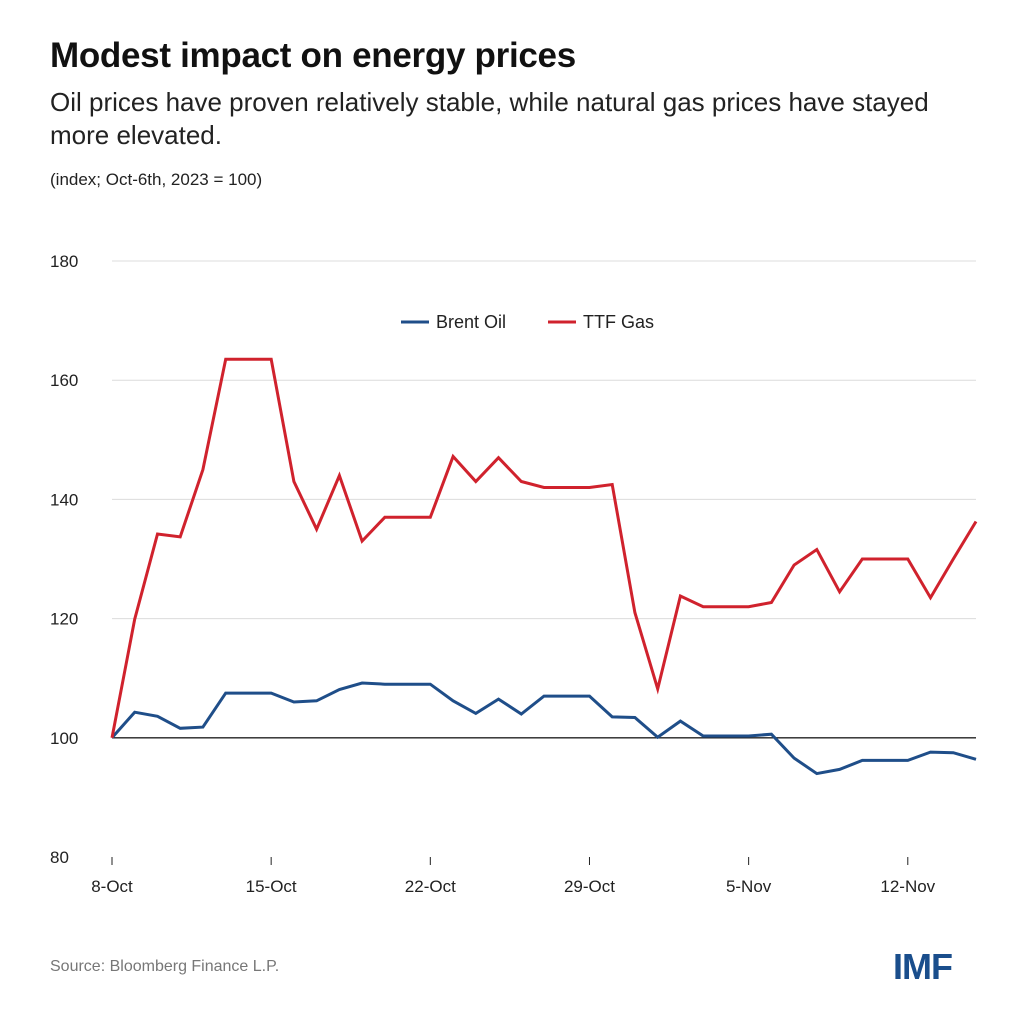  I want to click on y-tick-label: 100, so click(64, 738).